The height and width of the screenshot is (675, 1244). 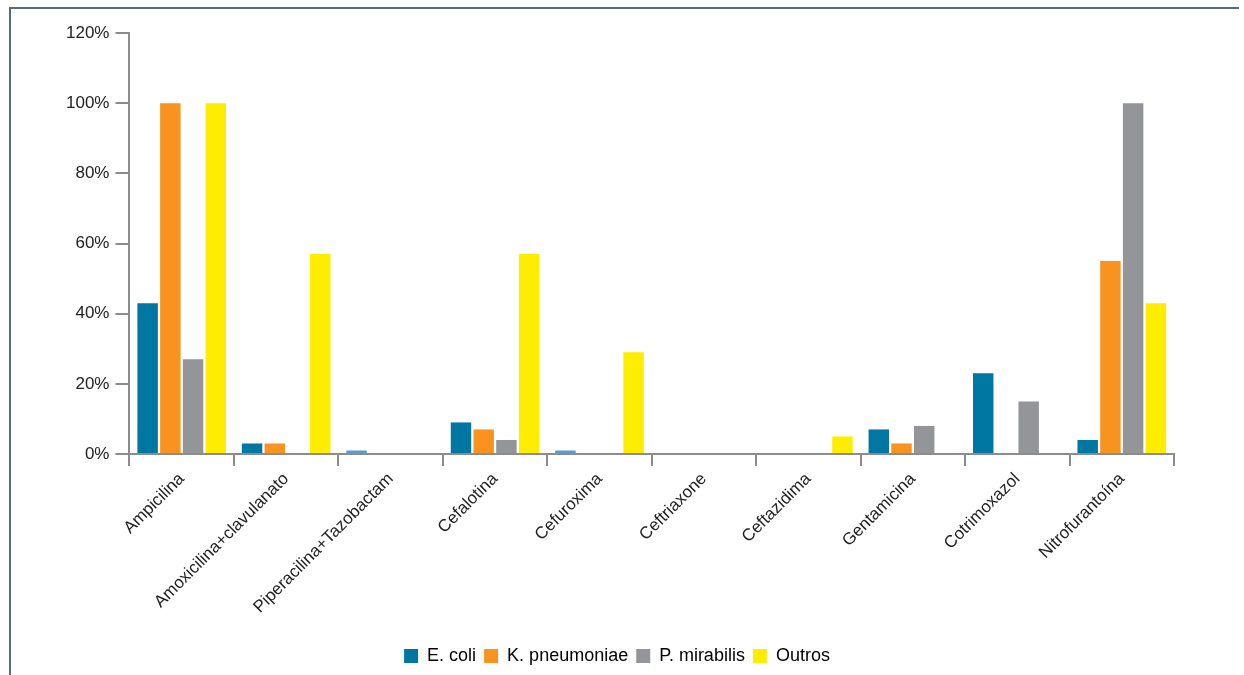 What do you see at coordinates (92, 383) in the screenshot?
I see `y-tick-label: 20%` at bounding box center [92, 383].